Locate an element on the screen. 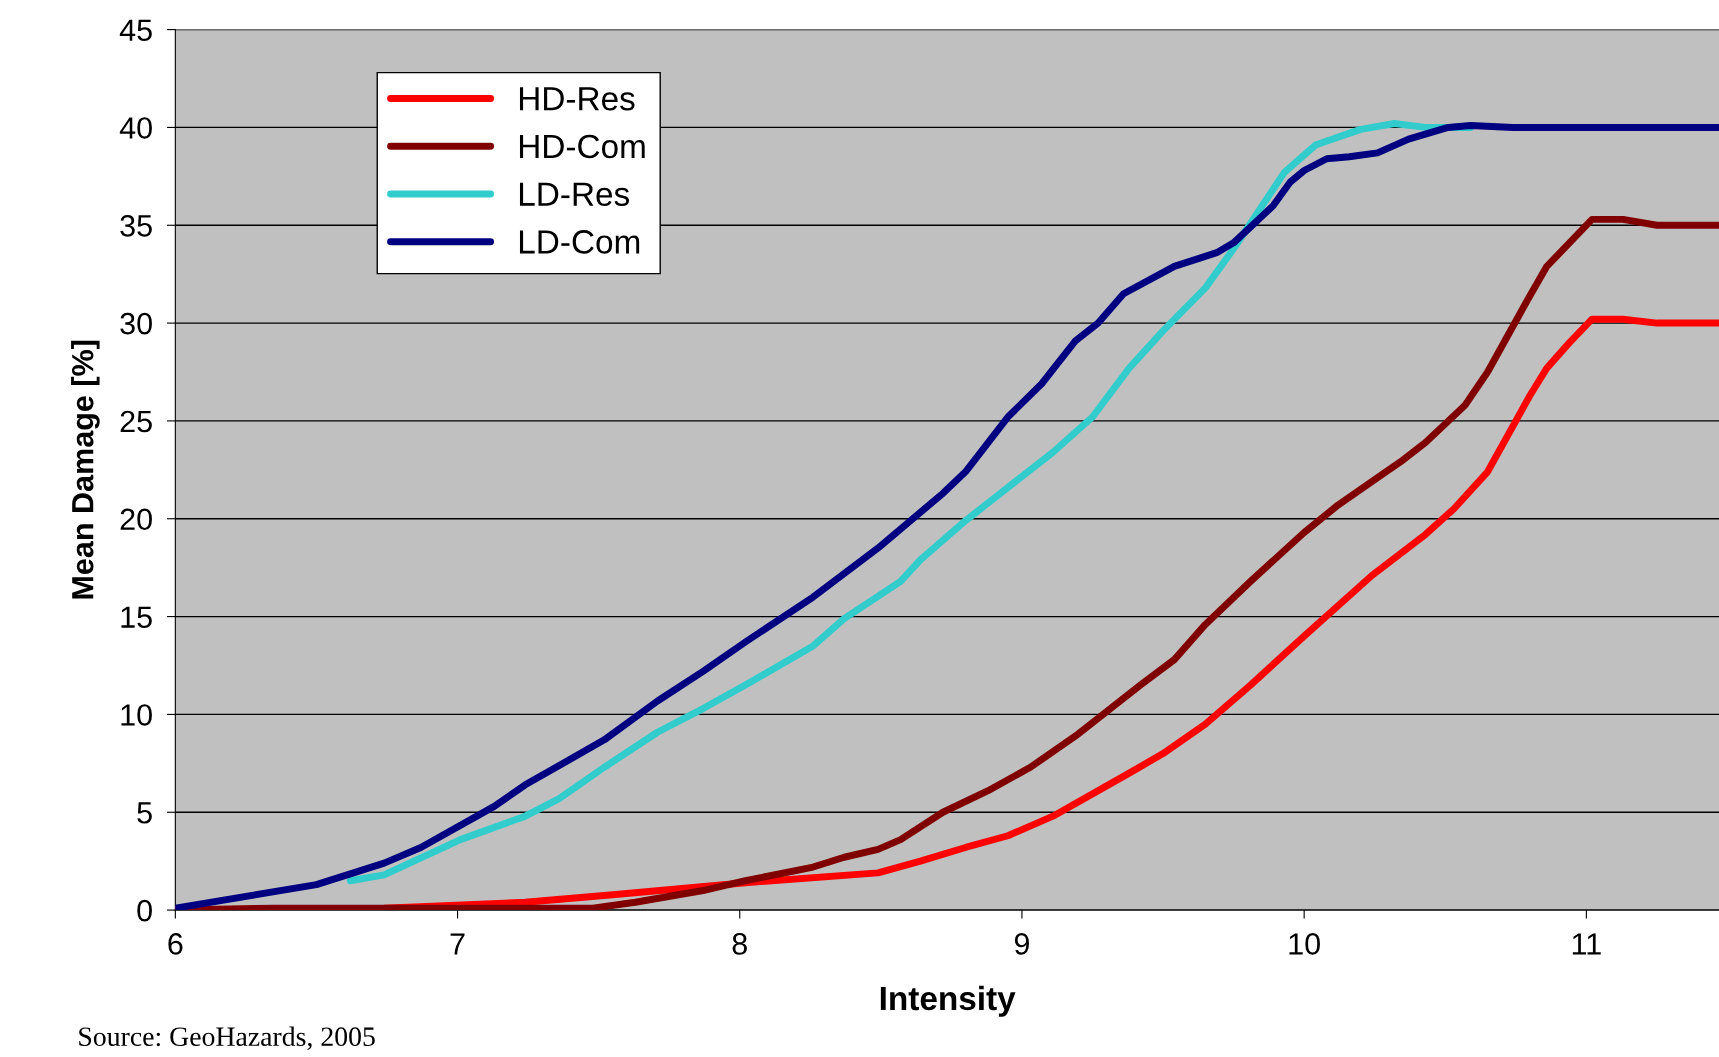 The width and height of the screenshot is (1719, 1057). y-tick-label: 30 is located at coordinates (136, 323).